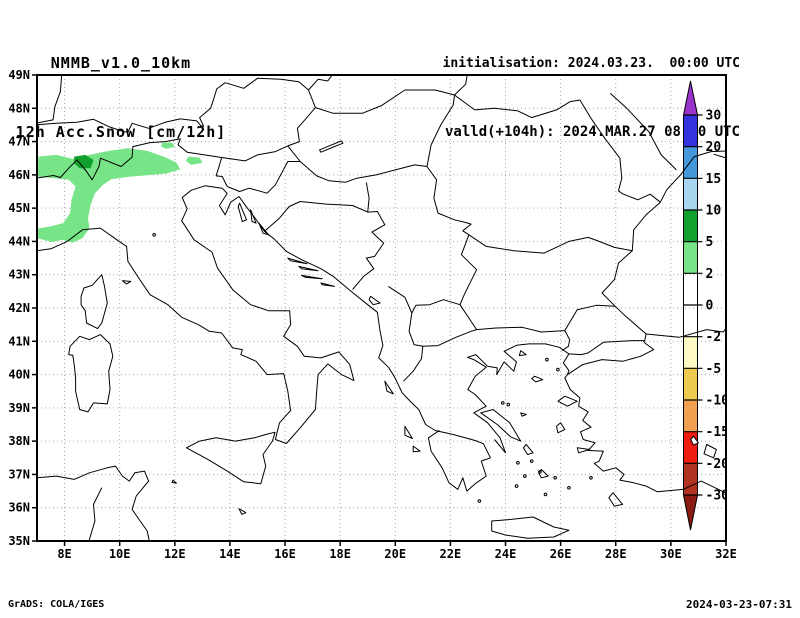  Describe the element at coordinates (690, 512) in the screenshot. I see `colorbar-under-arrow` at that location.